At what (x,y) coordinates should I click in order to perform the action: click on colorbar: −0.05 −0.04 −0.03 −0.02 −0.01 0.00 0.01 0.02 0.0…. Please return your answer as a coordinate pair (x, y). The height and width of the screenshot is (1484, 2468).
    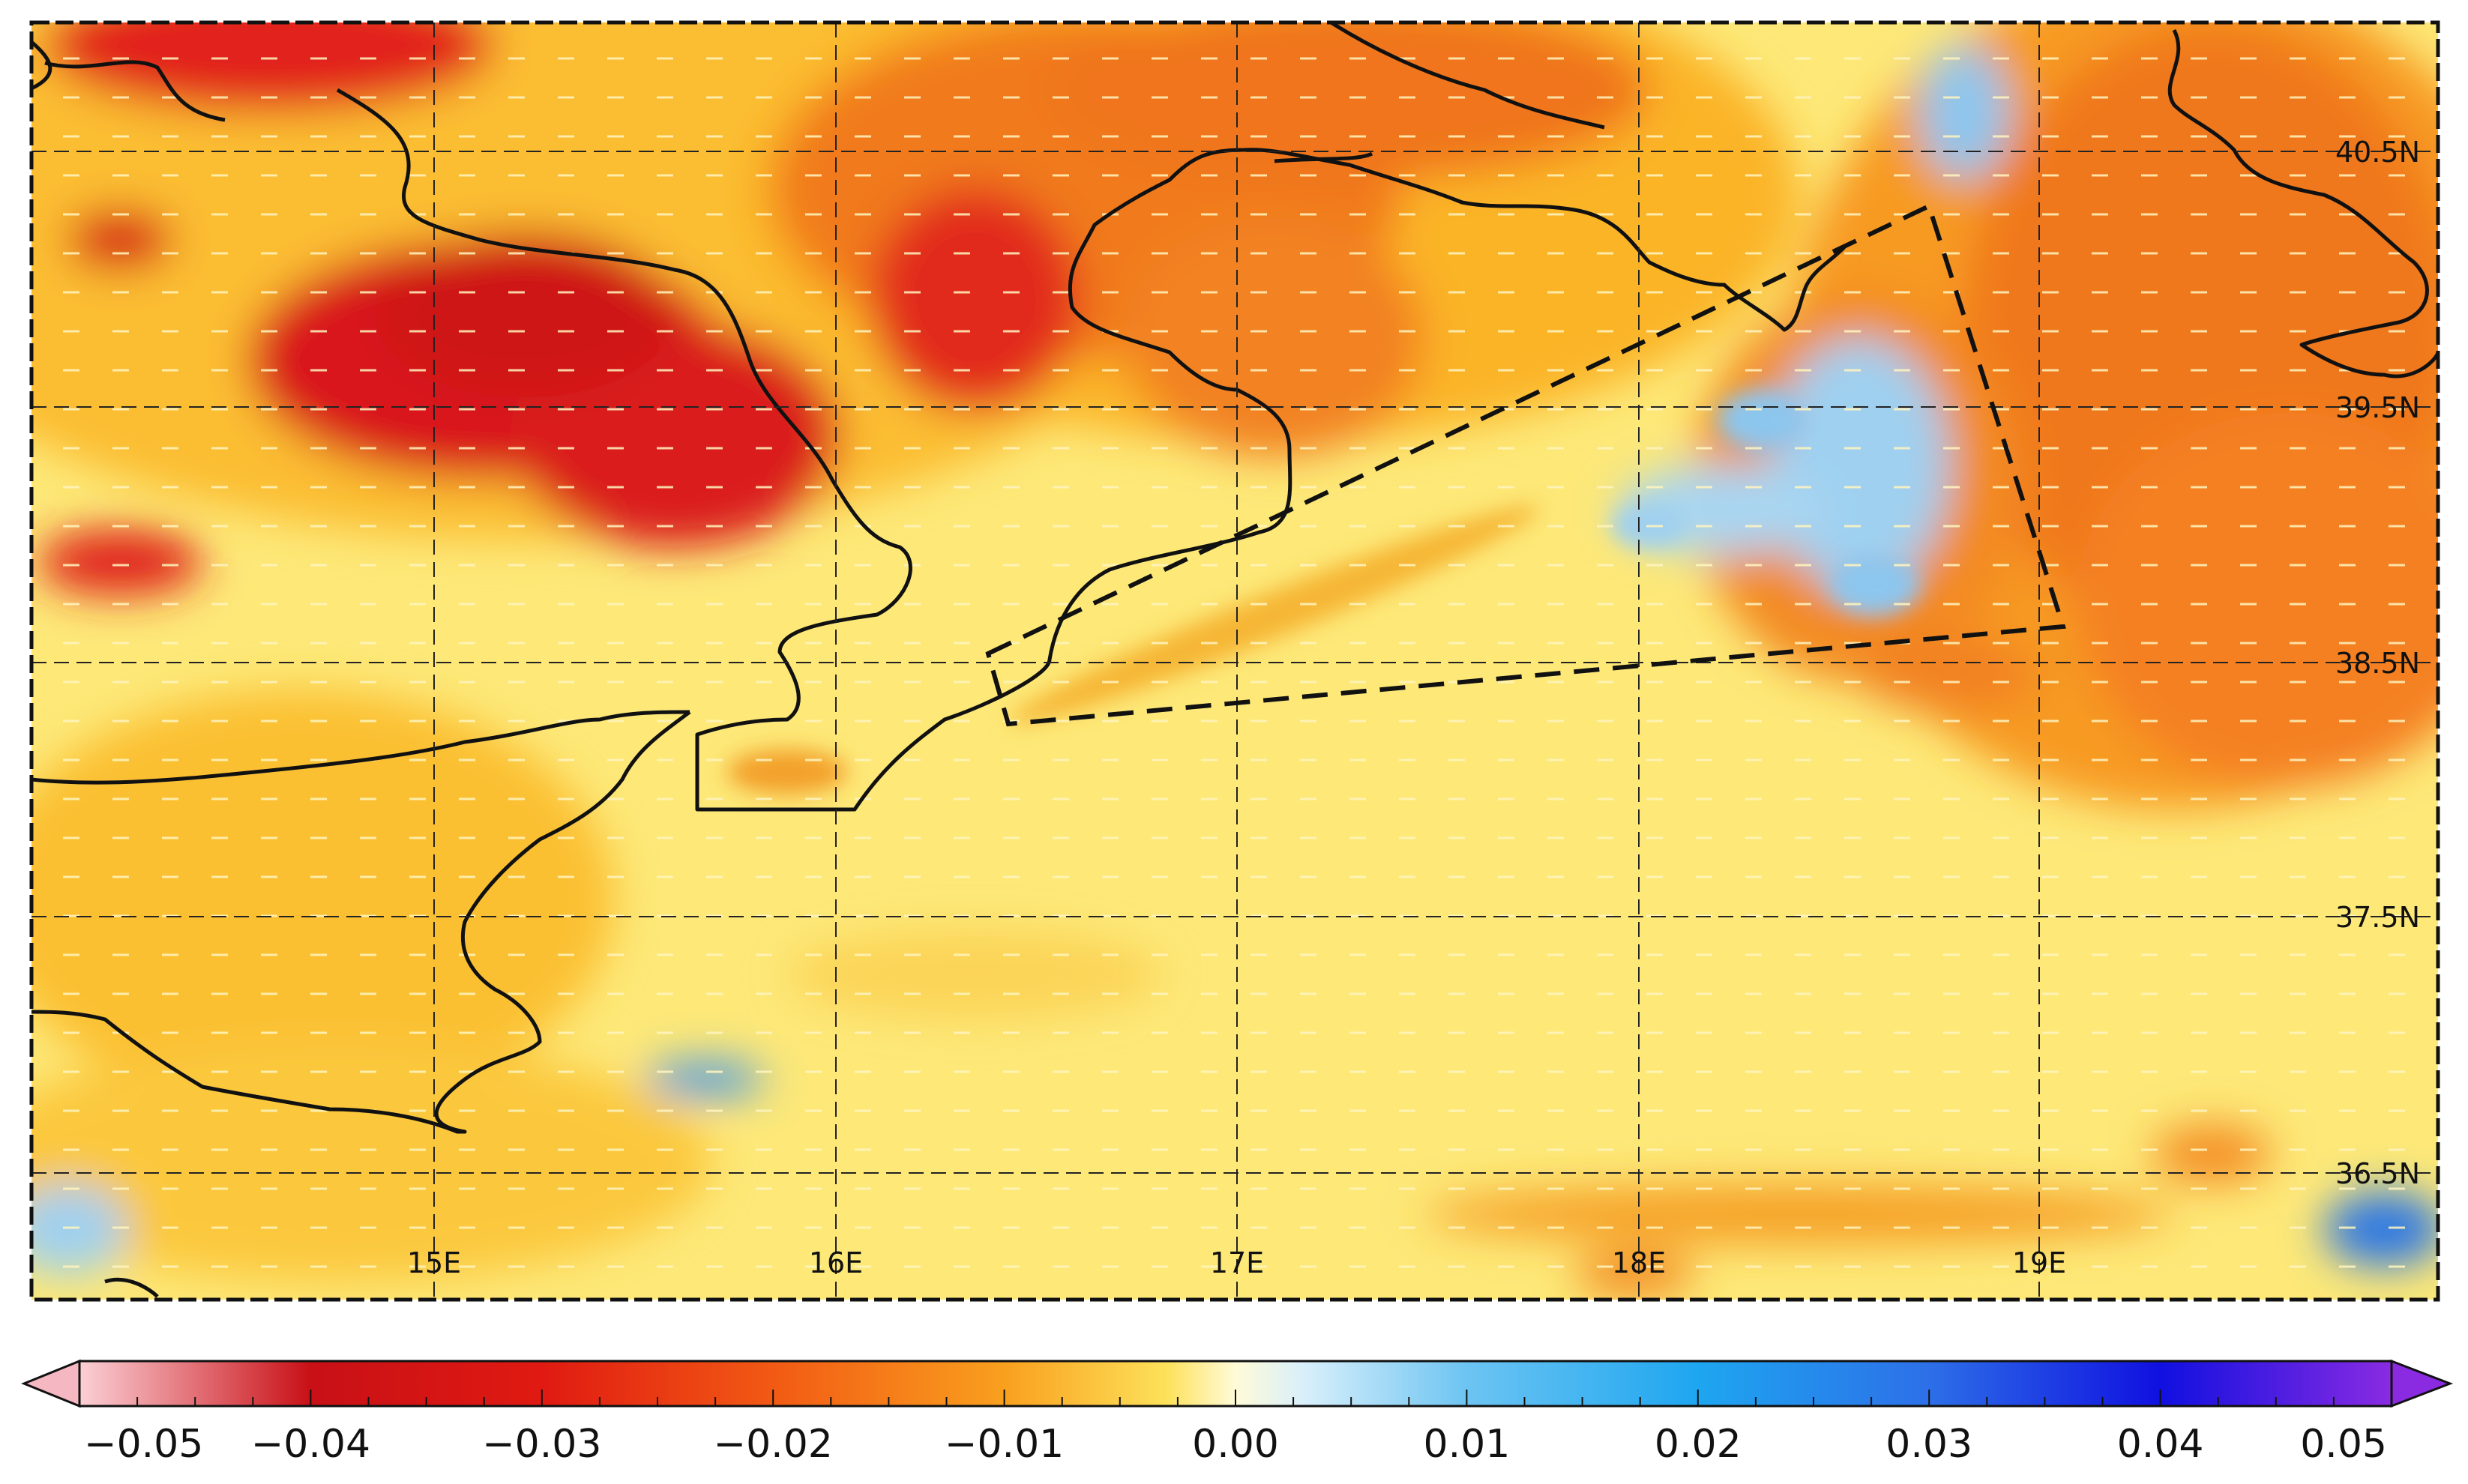
    Looking at the image, I should click on (1237, 1413).